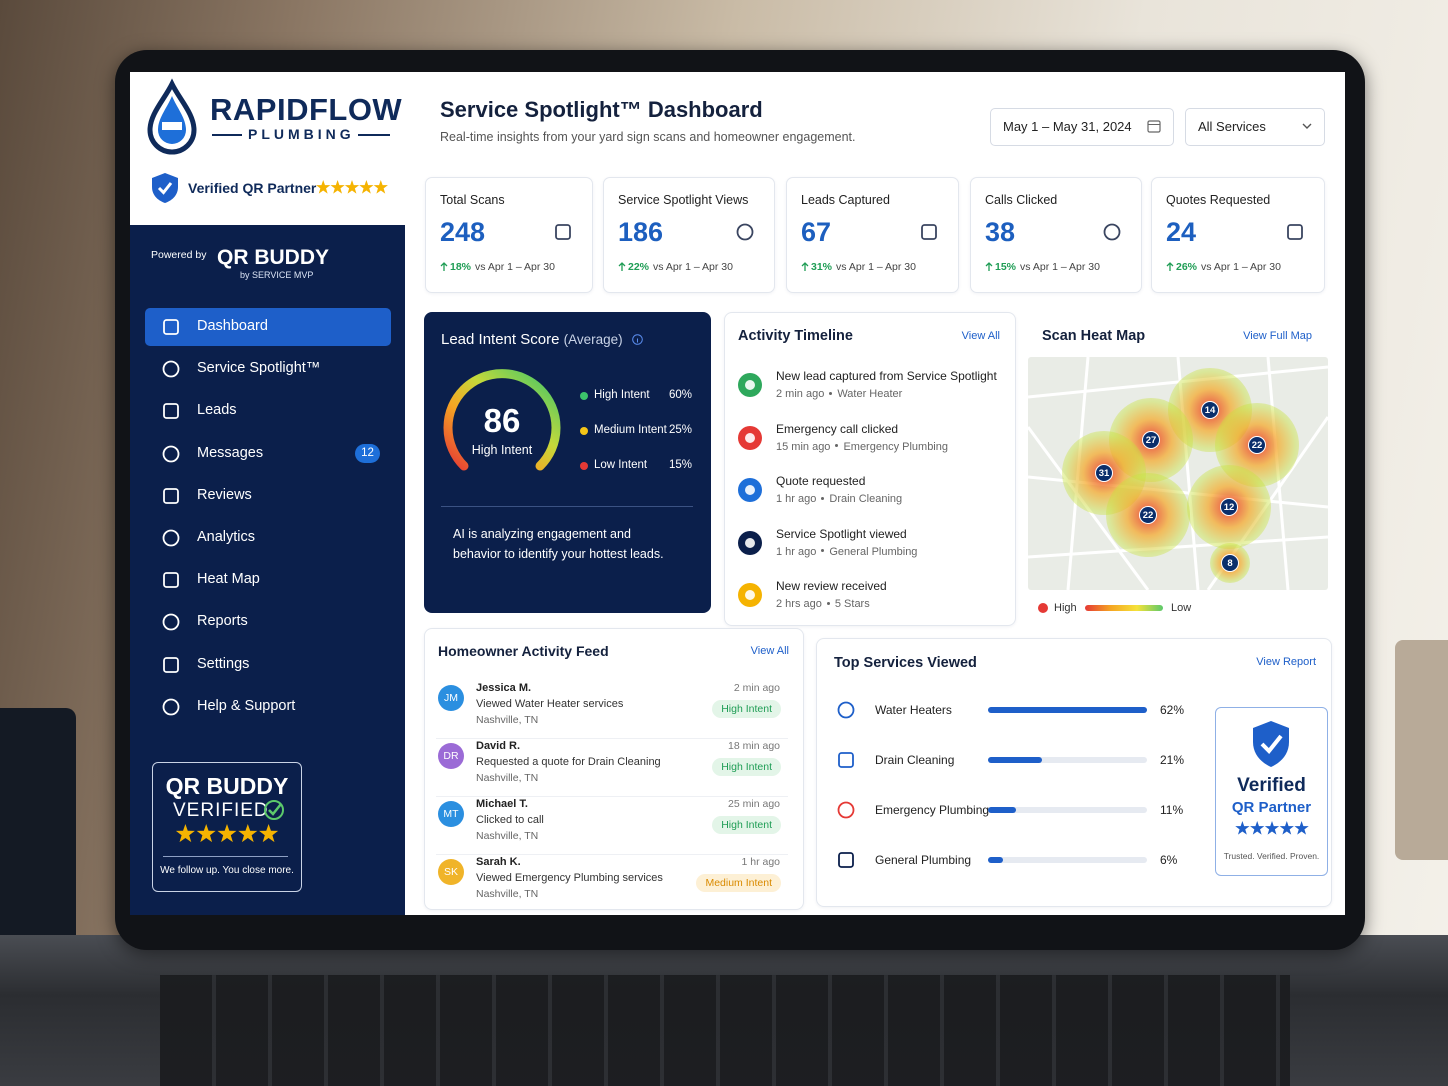 Image resolution: width=1448 pixels, height=1086 pixels. What do you see at coordinates (1210, 410) in the screenshot?
I see `heat-marker: 14` at bounding box center [1210, 410].